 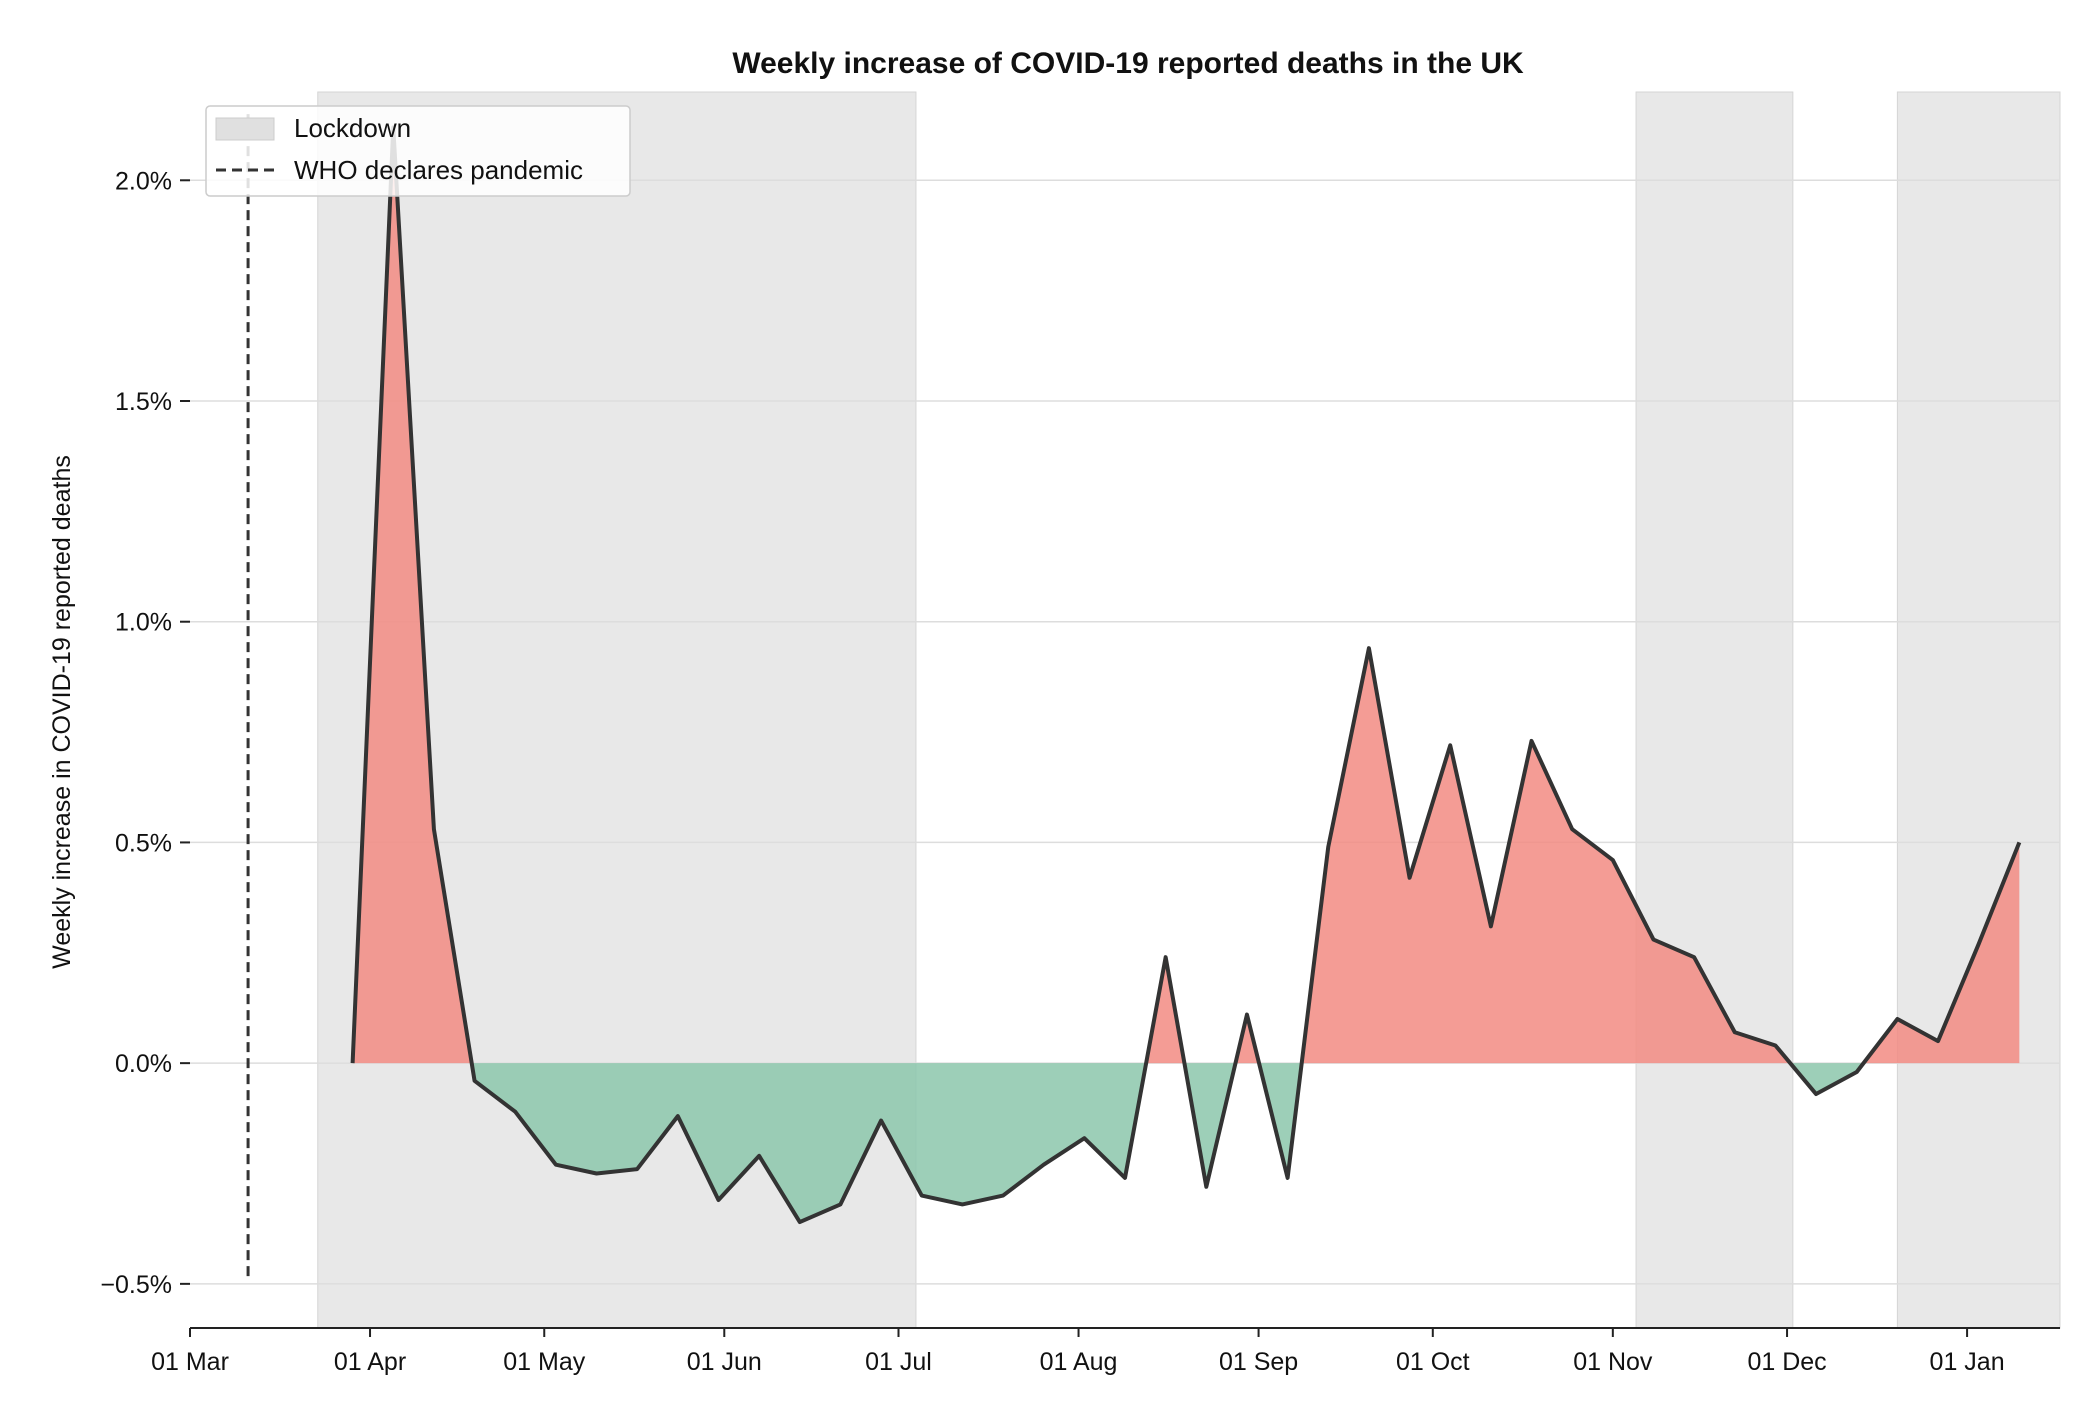 What do you see at coordinates (544, 1362) in the screenshot?
I see `x-tick-label-2: 01 May` at bounding box center [544, 1362].